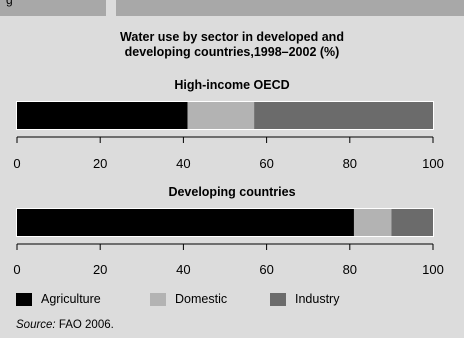  I want to click on tab-left-text: g, so click(9, 3).